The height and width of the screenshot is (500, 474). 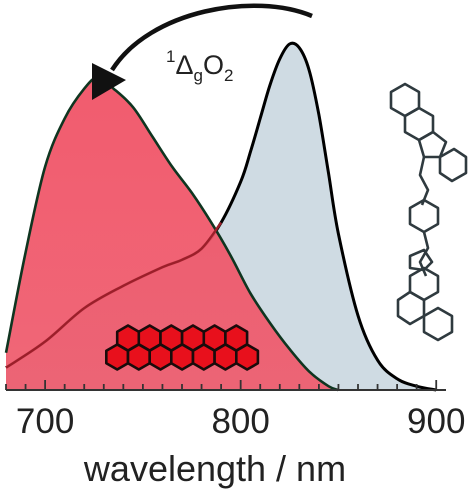 I want to click on x-tick-label: 900, so click(x=436, y=421).